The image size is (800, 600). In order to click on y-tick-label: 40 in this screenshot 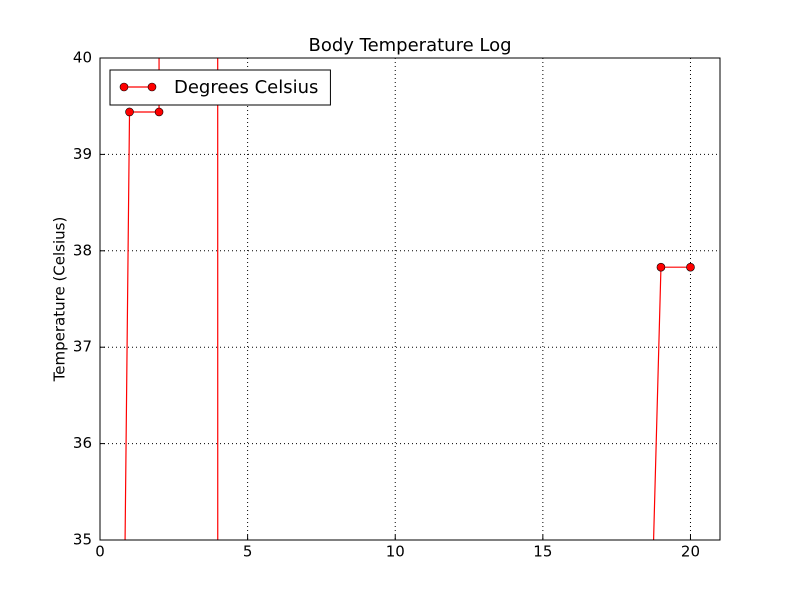, I will do `click(82, 58)`.